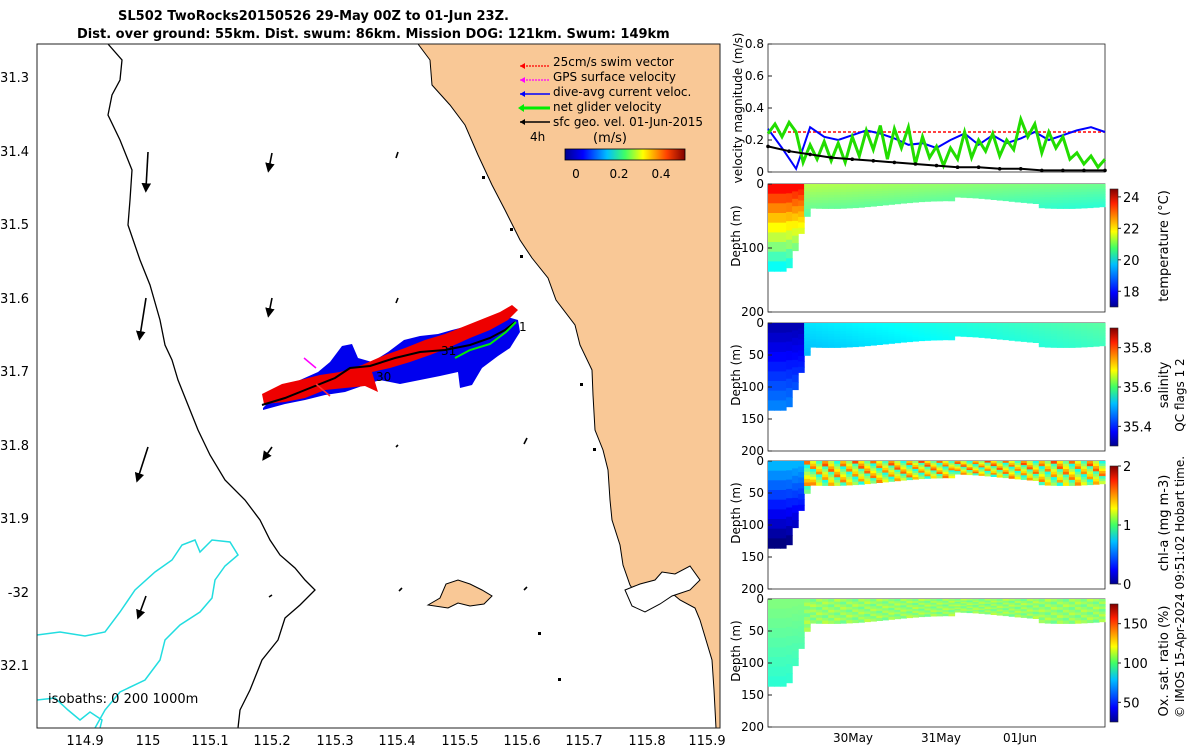 Image resolution: width=1200 pixels, height=750 pixels. Describe the element at coordinates (752, 387) in the screenshot. I see `section-ytick-label: 100` at that location.